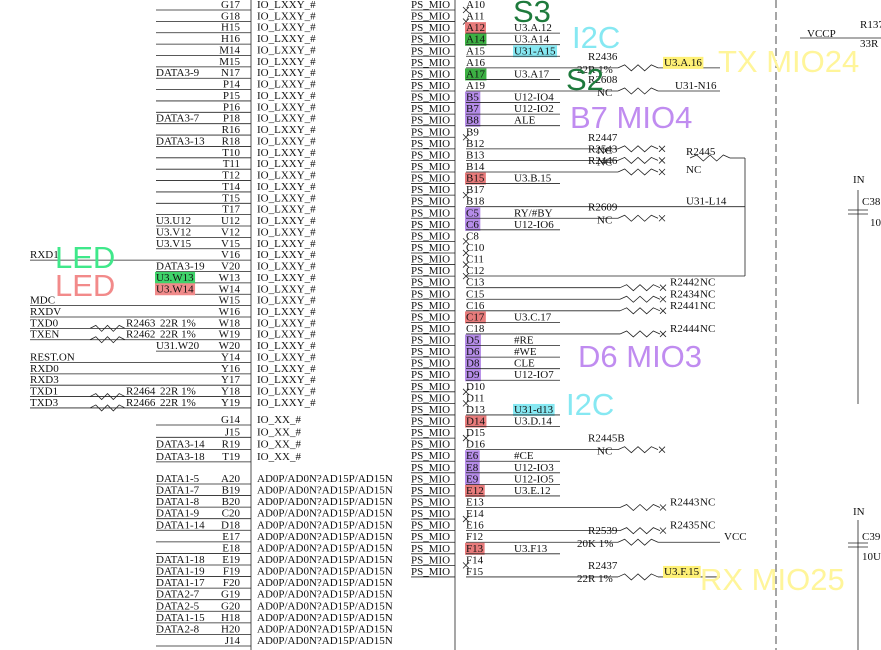 The image size is (881, 650). What do you see at coordinates (871, 202) in the screenshot?
I see `component-label: C38` at bounding box center [871, 202].